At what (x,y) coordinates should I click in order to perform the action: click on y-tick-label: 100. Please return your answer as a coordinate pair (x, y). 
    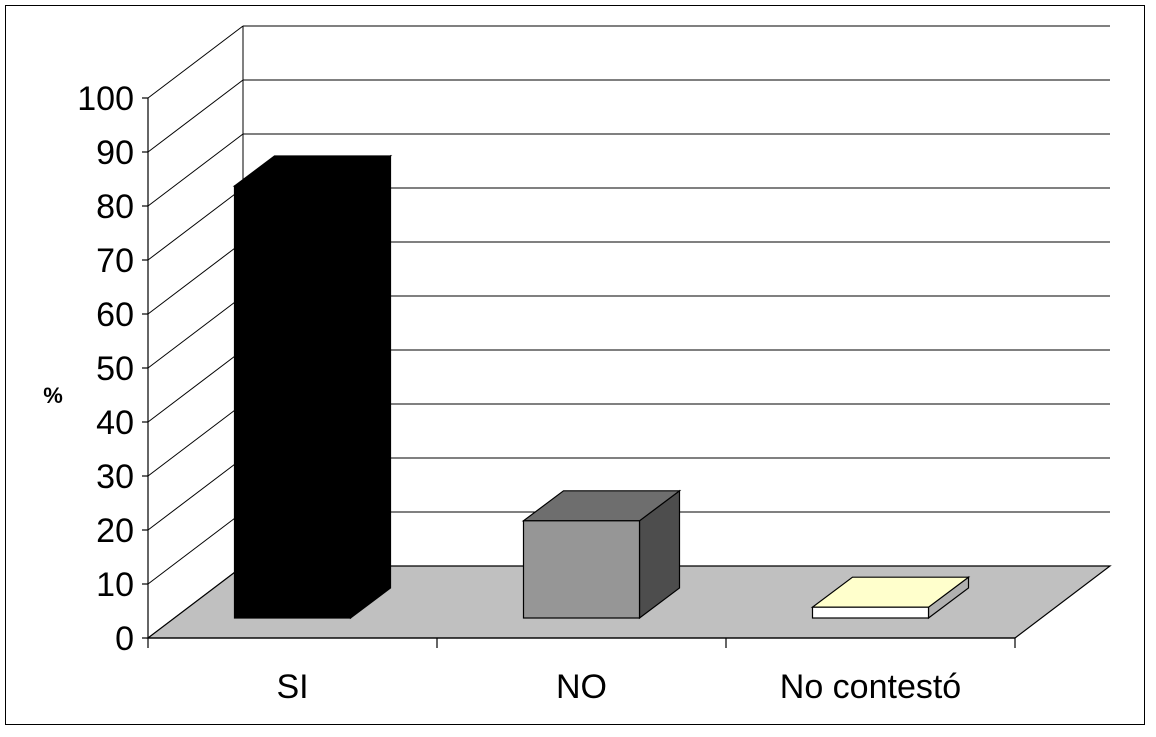
    Looking at the image, I should click on (105, 99).